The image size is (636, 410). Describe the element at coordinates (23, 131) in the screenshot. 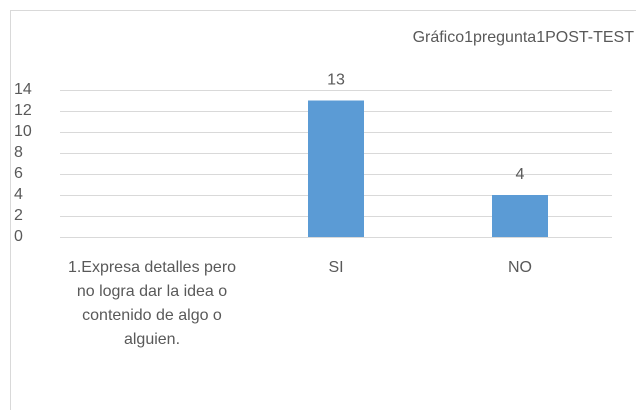

I see `y-tick-label: 10` at that location.